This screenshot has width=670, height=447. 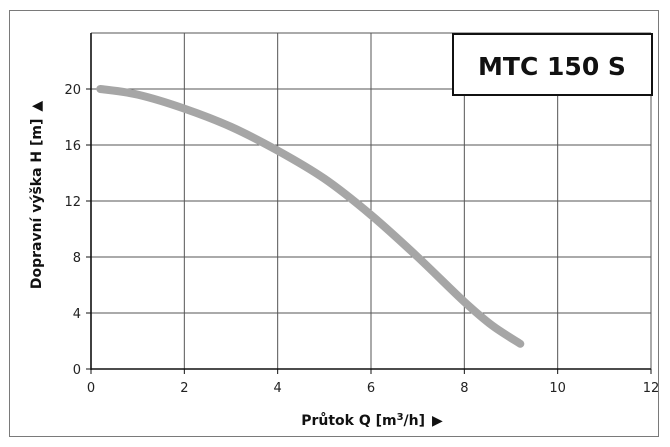 What do you see at coordinates (77, 258) in the screenshot?
I see `y-tick-label: 8` at bounding box center [77, 258].